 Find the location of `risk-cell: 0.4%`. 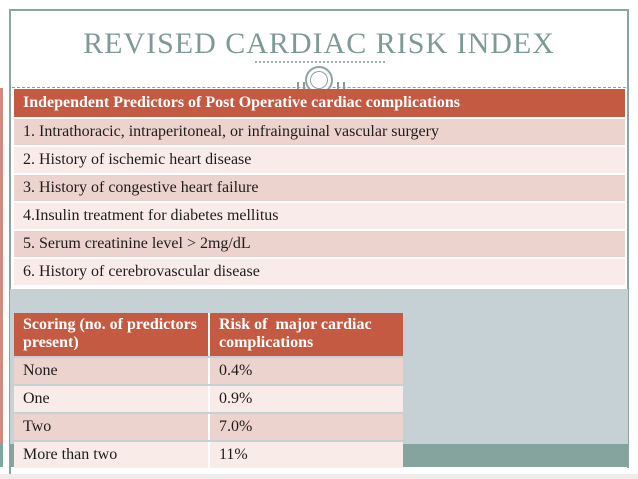

risk-cell: 0.4% is located at coordinates (236, 370).